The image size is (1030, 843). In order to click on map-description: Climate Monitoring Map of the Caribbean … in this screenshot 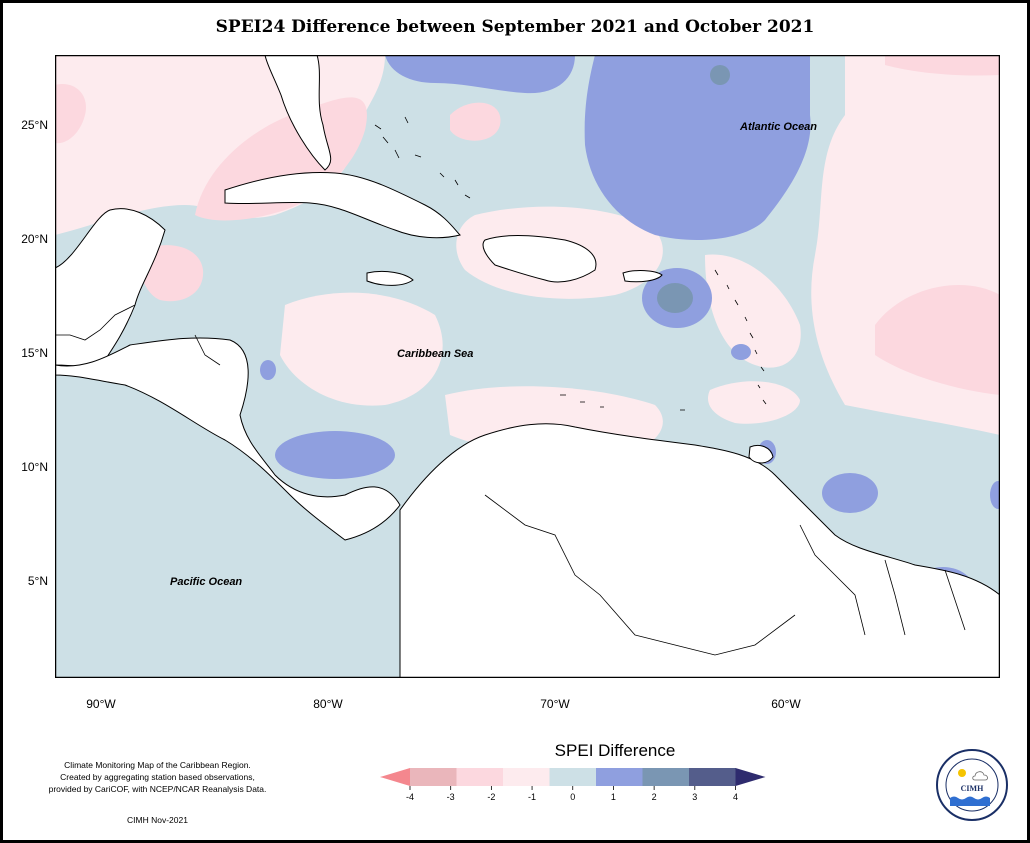, I will do `click(157, 777)`.